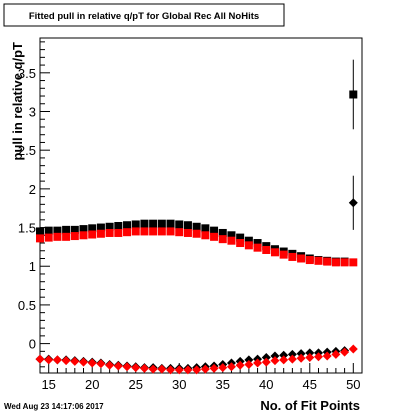 The width and height of the screenshot is (400, 414). Describe the element at coordinates (27, 228) in the screenshot. I see `y-tick-label: 1.5` at that location.